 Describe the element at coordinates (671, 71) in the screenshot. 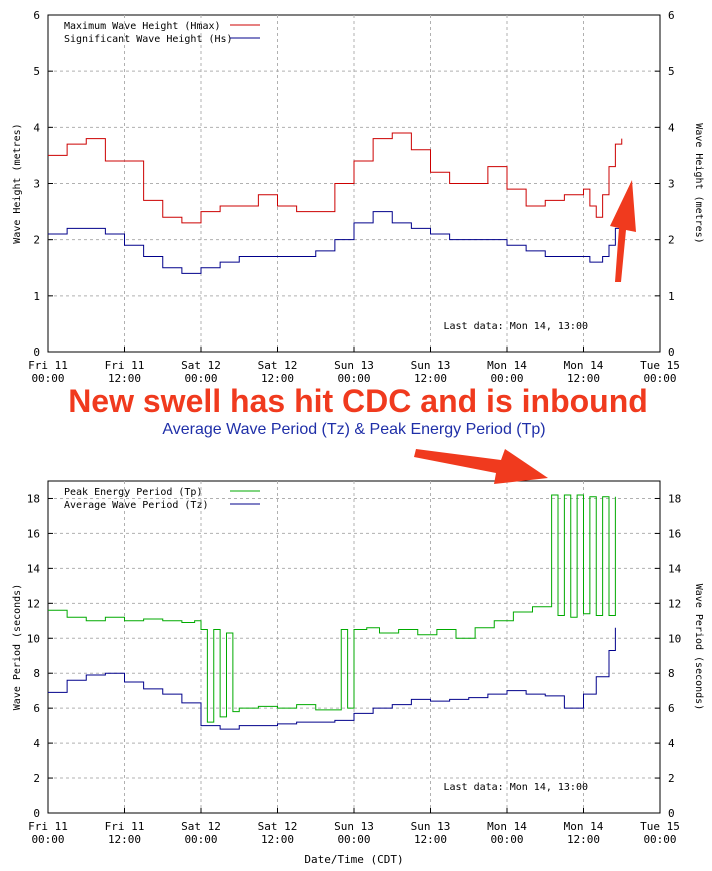

I see `y-tick-label-right: 5` at that location.